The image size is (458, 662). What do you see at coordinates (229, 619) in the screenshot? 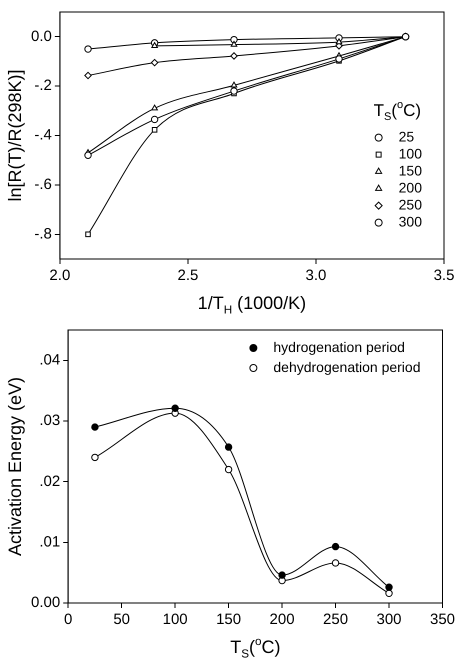
I see `x-tick-label: 150` at bounding box center [229, 619].